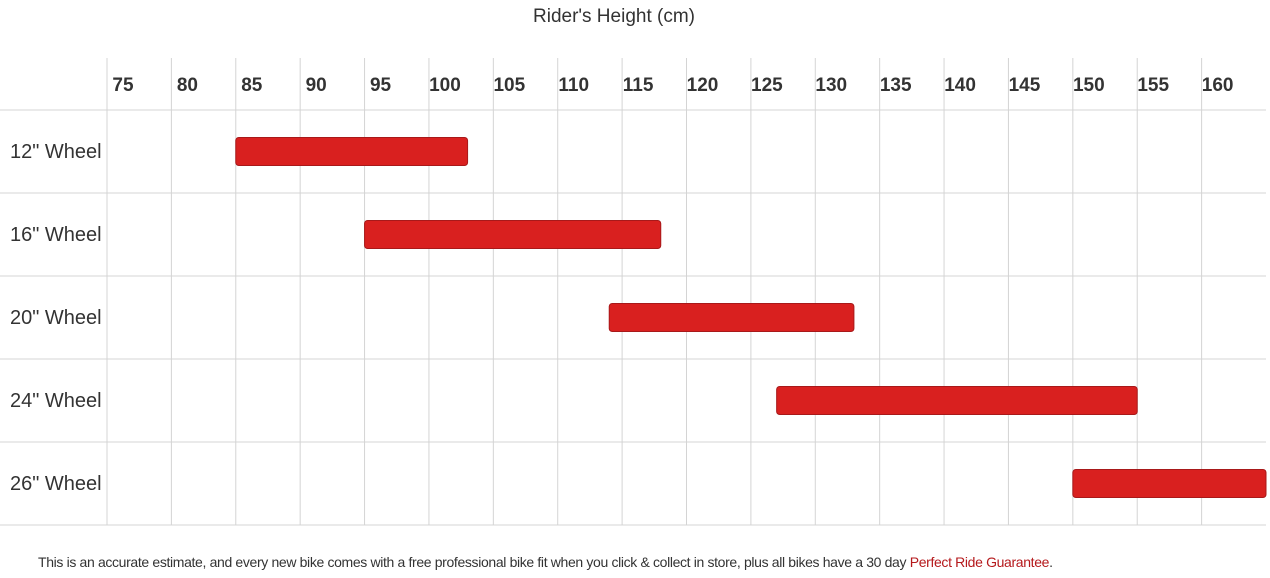 This screenshot has height=578, width=1270. I want to click on x-tick-label: 150, so click(1089, 85).